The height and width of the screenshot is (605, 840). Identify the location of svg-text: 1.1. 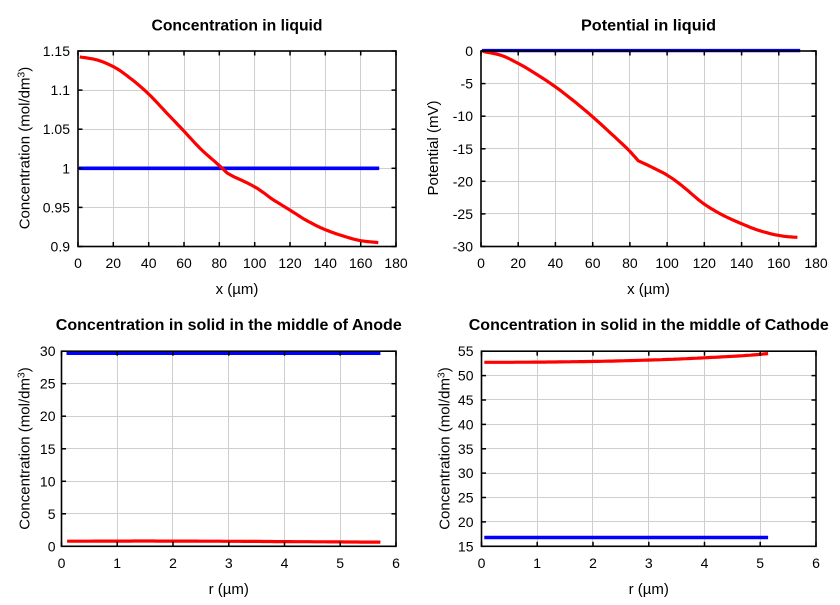
(61, 90).